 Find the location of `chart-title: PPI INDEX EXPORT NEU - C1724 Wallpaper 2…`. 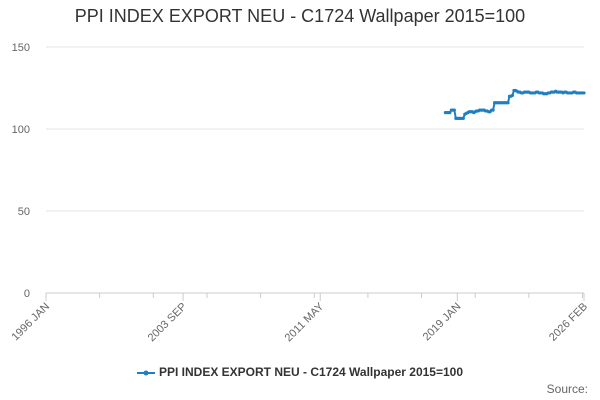

chart-title: PPI INDEX EXPORT NEU - C1724 Wallpaper 2… is located at coordinates (300, 16).